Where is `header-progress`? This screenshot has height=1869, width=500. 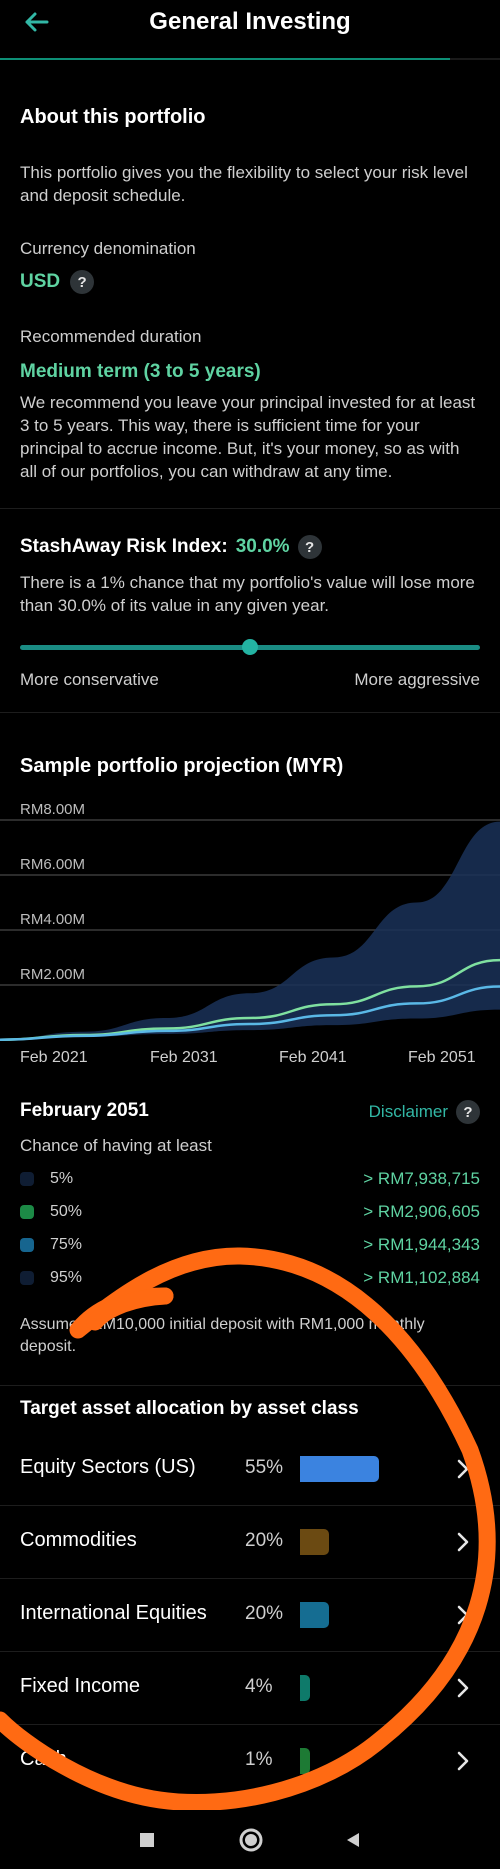
header-progress is located at coordinates (250, 59).